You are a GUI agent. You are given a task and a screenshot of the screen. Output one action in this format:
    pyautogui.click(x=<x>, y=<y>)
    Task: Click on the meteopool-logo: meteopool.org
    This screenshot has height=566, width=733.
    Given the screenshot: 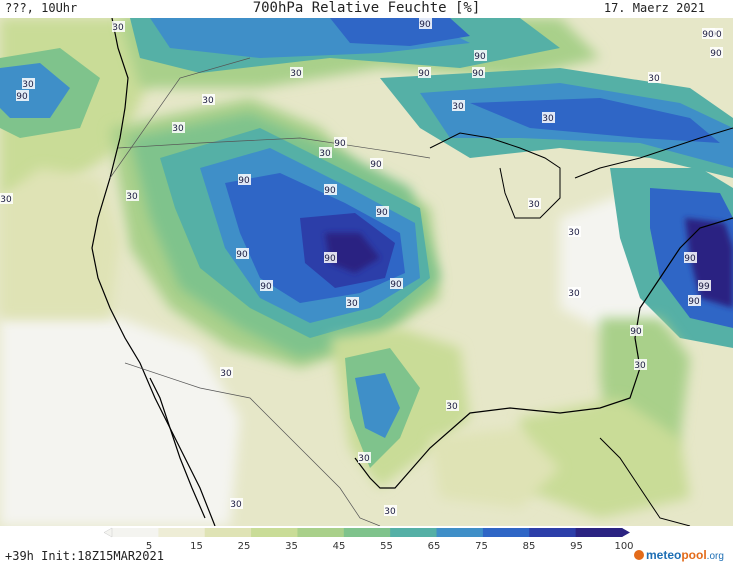 What is the action you would take?
    pyautogui.click(x=679, y=555)
    